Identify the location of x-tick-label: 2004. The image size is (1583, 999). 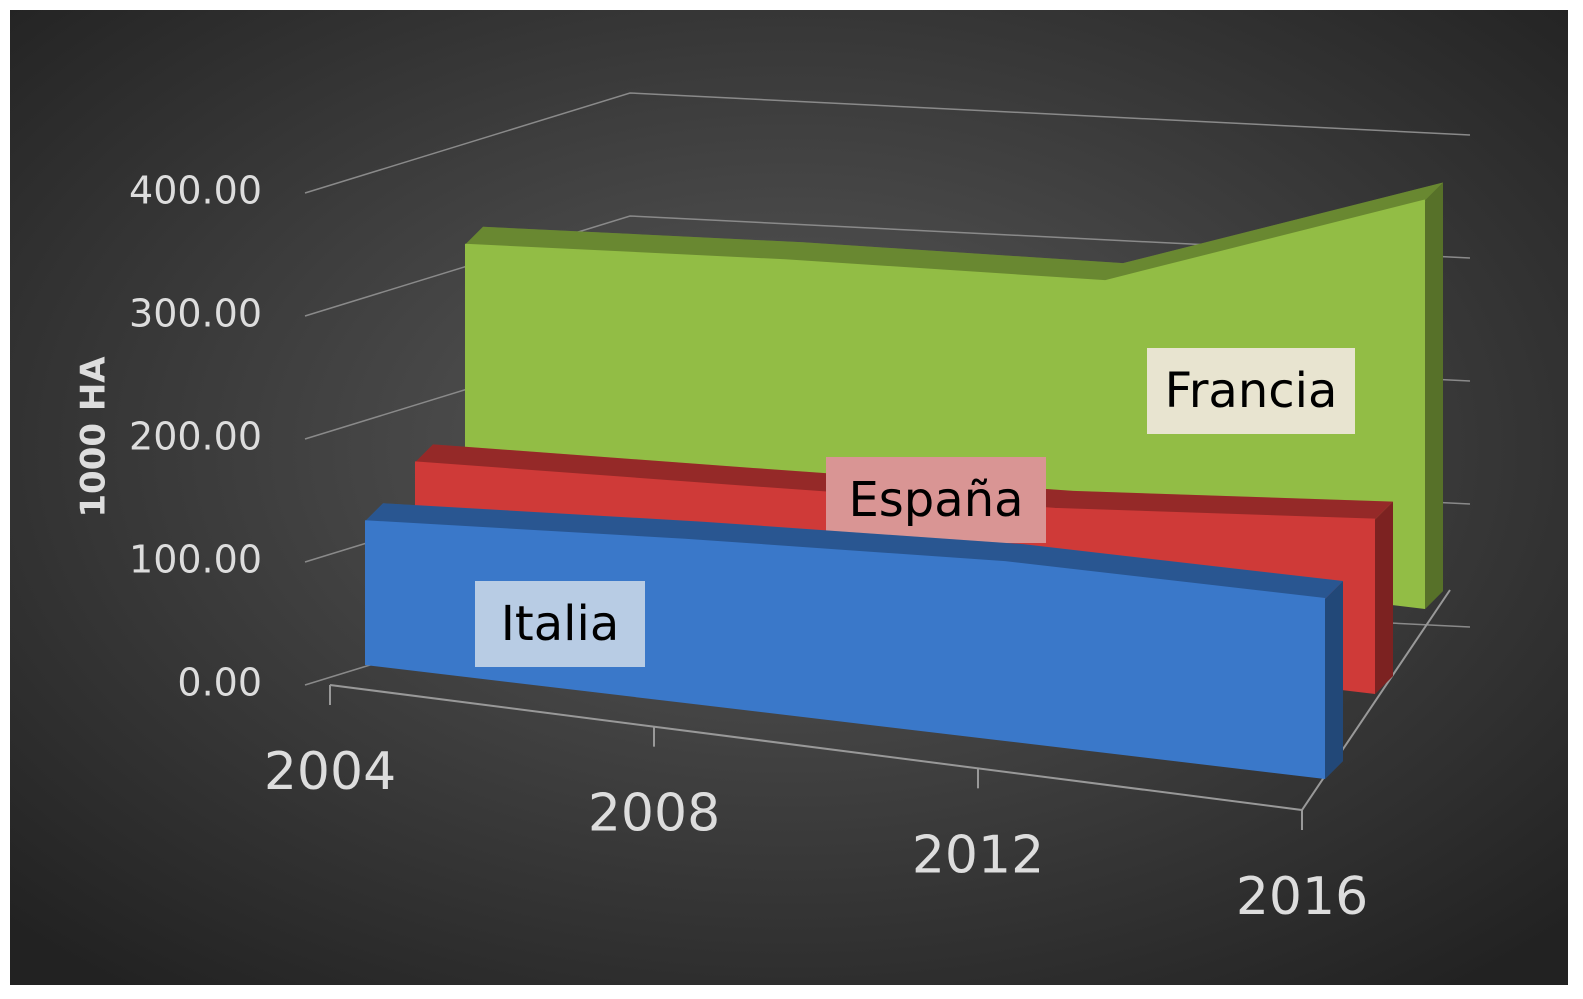
(330, 772).